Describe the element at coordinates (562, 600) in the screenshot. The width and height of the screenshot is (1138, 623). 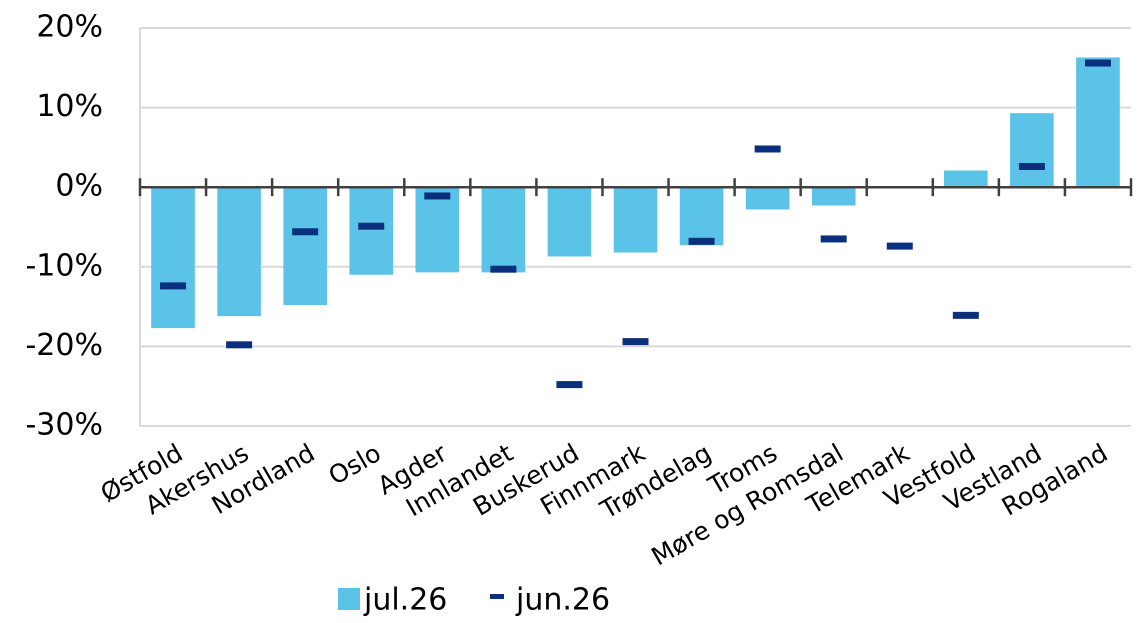
I see `legend-label: jun.26` at that location.